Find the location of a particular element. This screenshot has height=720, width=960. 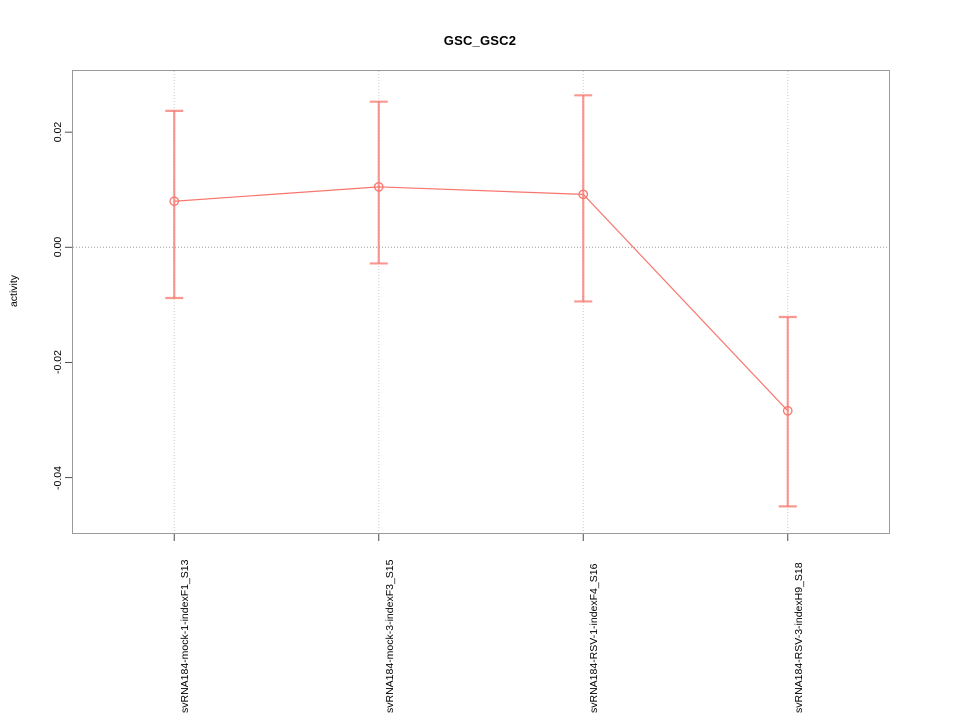

x-tick-label: svRNA184-mock-1-indexF1_S13 is located at coordinates (185, 636).